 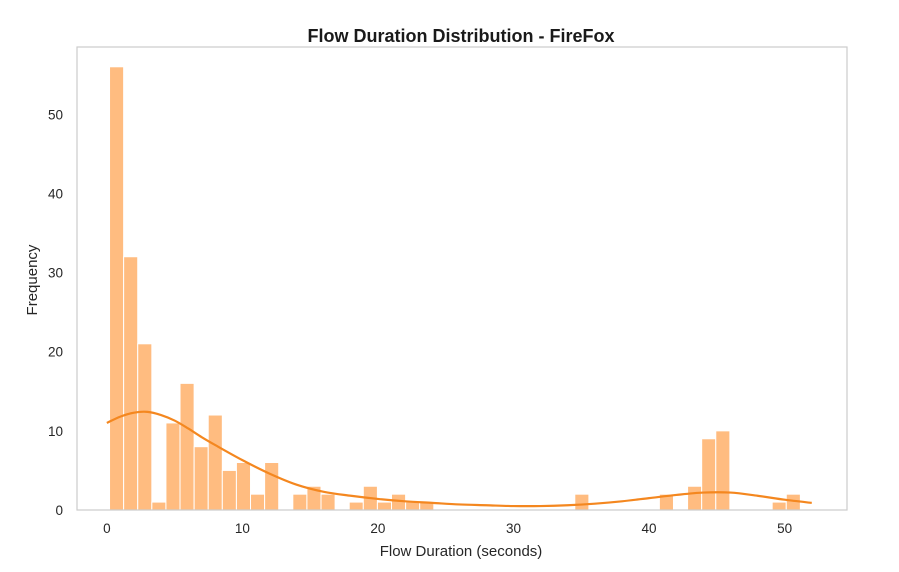 I want to click on x-tick-label: 10, so click(x=242, y=528).